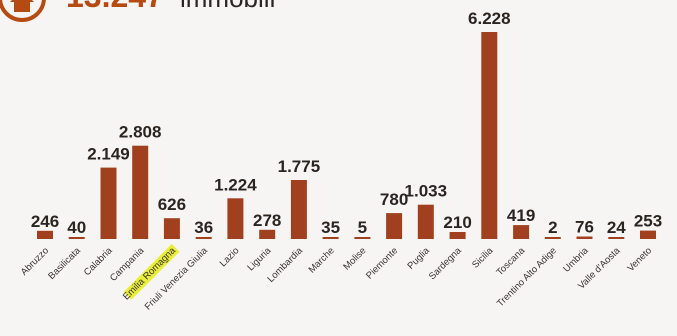 The image size is (677, 336). Describe the element at coordinates (354, 258) in the screenshot. I see `category-label-molise: Molise` at that location.